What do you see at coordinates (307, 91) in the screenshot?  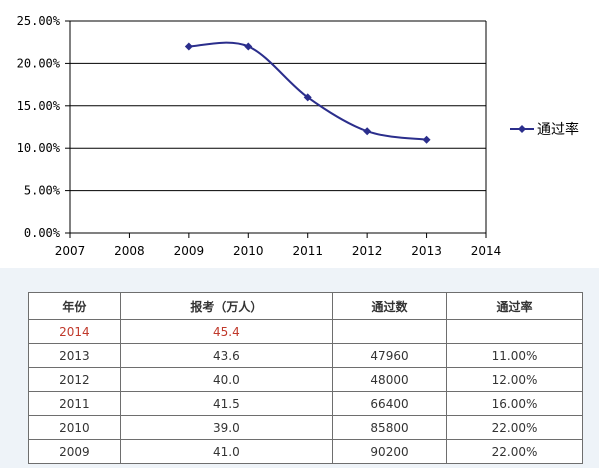 I see `series-line` at bounding box center [307, 91].